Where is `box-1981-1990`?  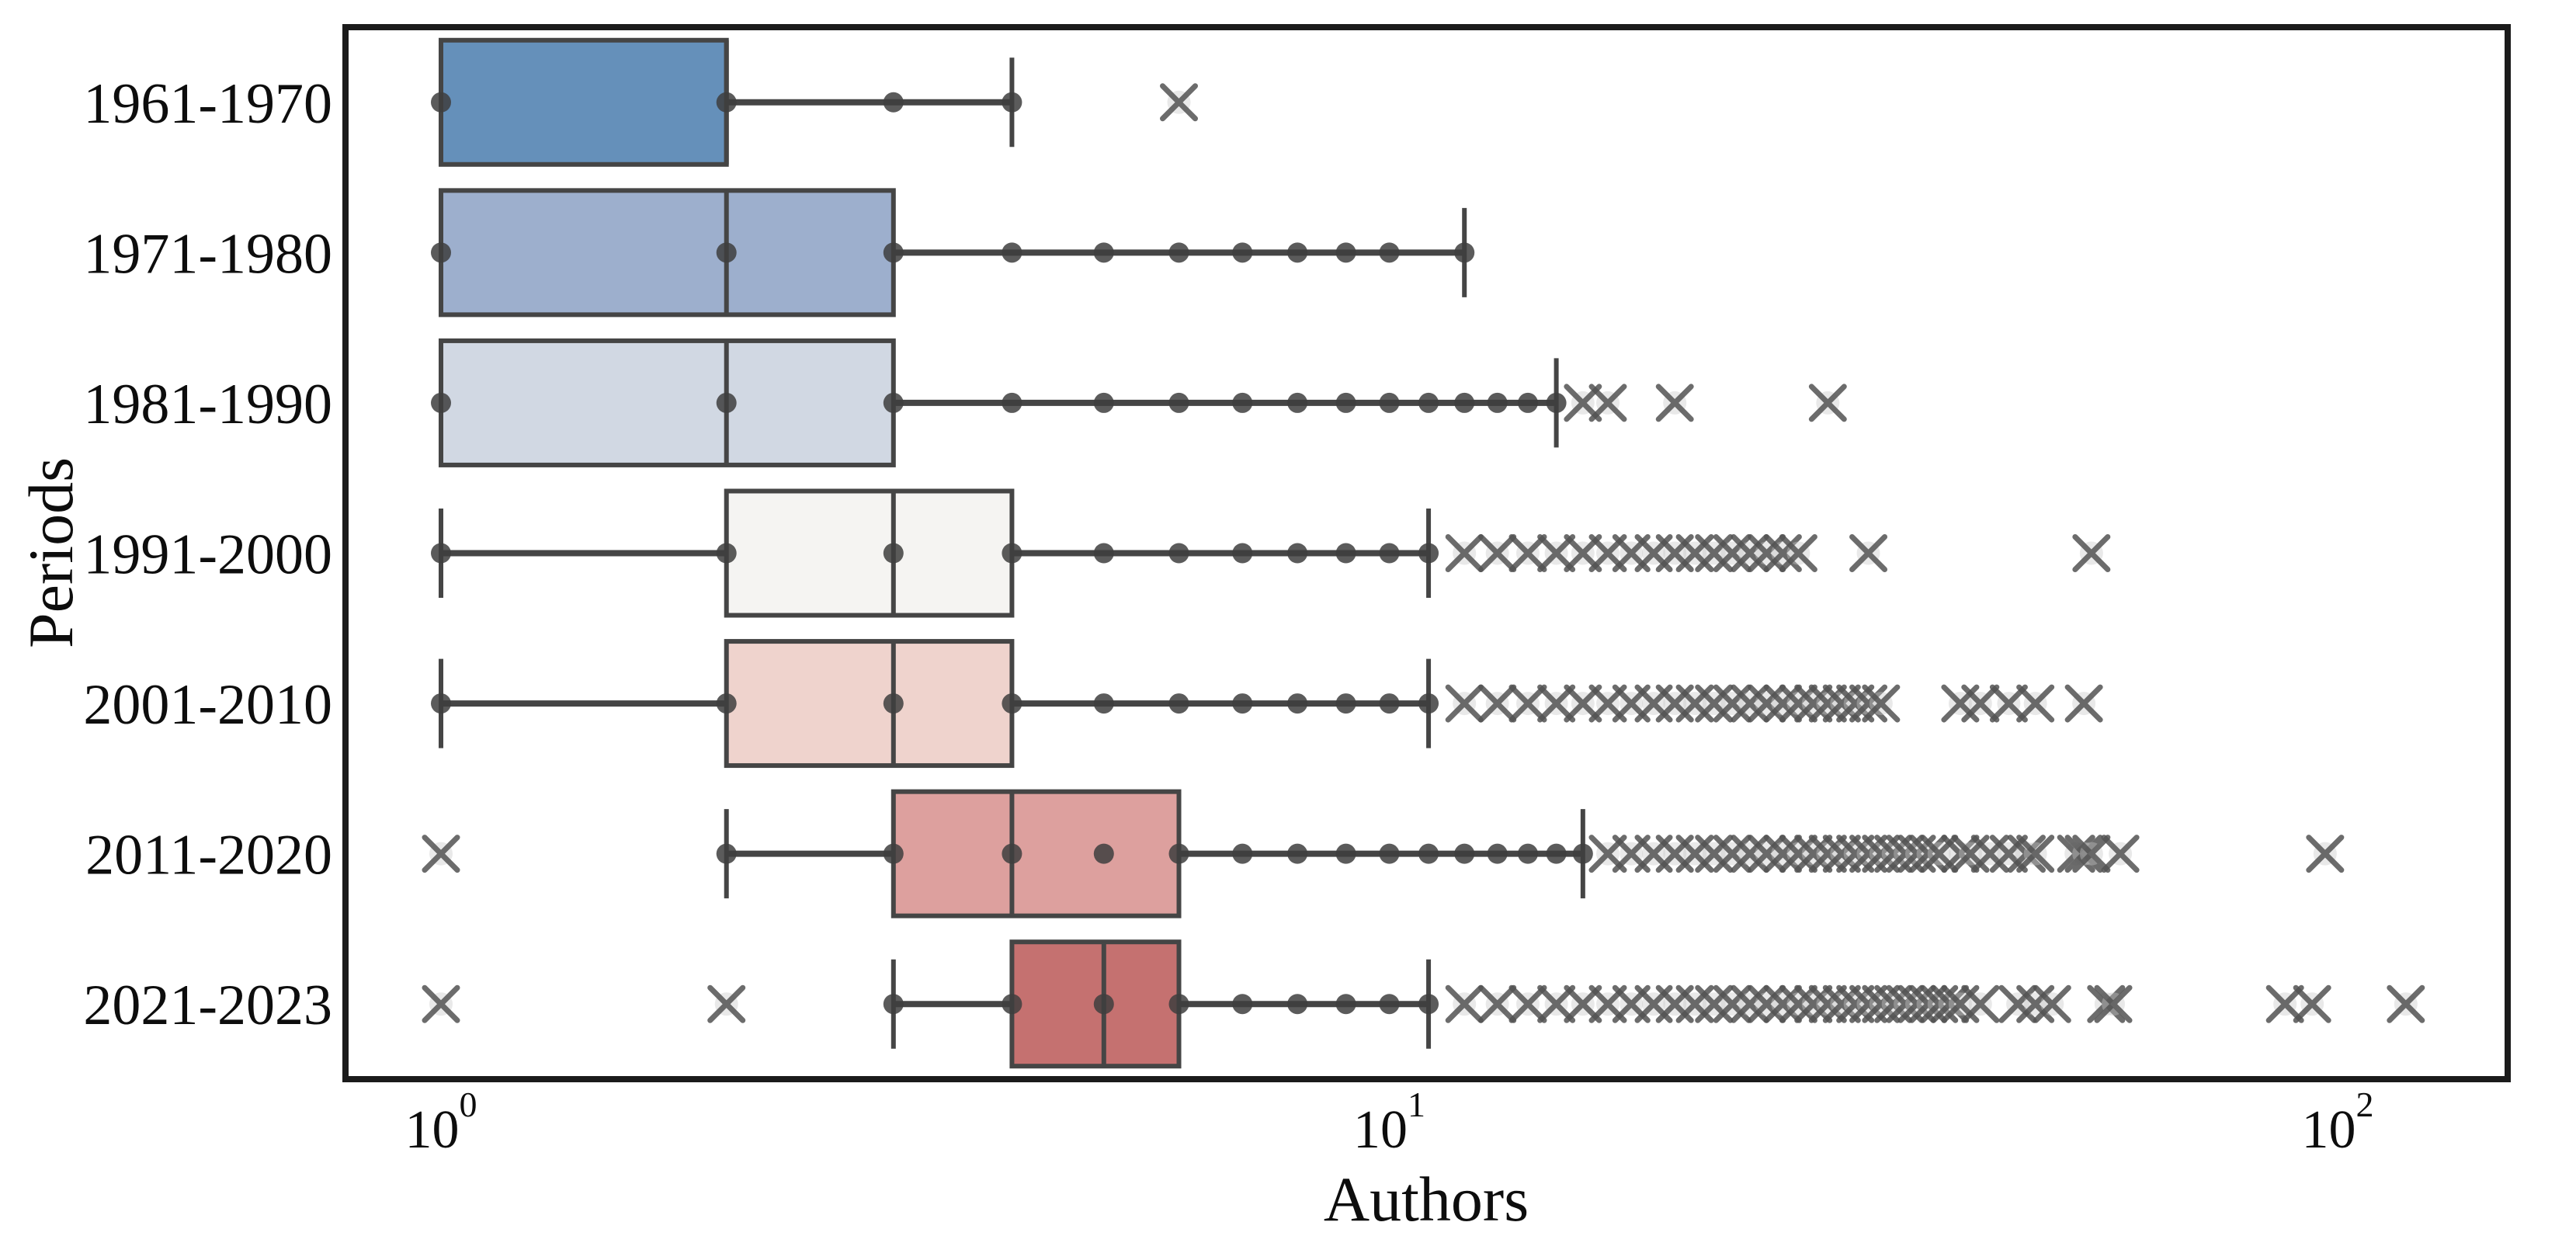 box-1981-1990 is located at coordinates (667, 402).